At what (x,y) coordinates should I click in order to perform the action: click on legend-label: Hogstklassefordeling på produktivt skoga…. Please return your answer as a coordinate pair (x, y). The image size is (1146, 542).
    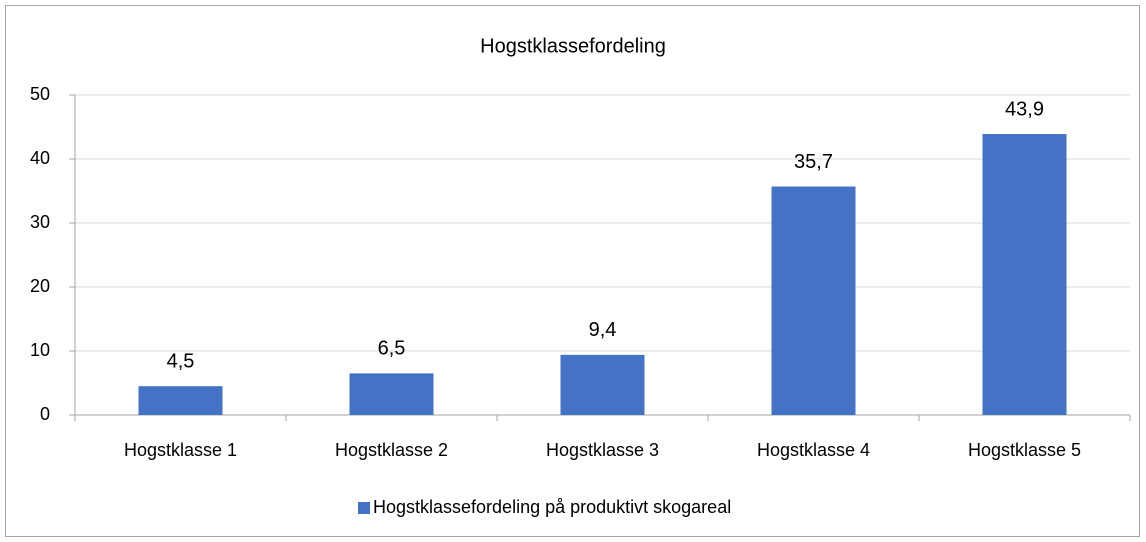
    Looking at the image, I should click on (552, 507).